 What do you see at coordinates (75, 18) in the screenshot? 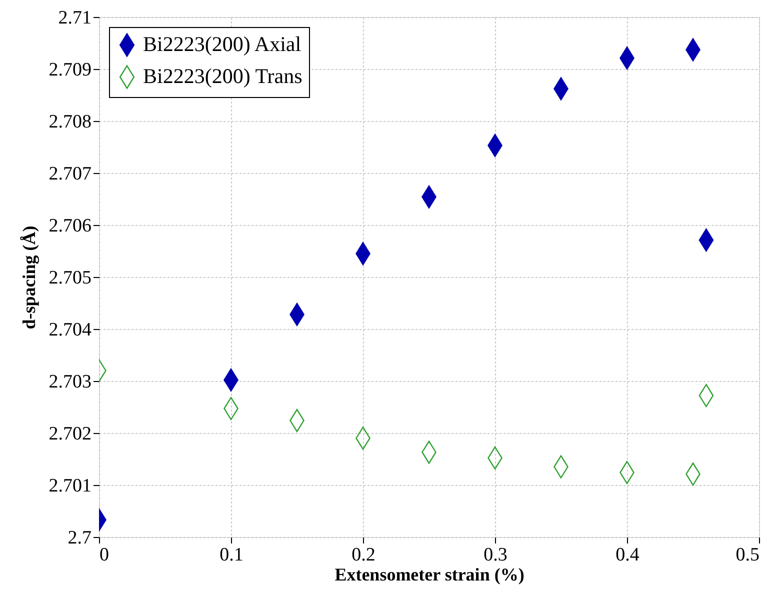
I see `y-tick-label: 2.71` at bounding box center [75, 18].